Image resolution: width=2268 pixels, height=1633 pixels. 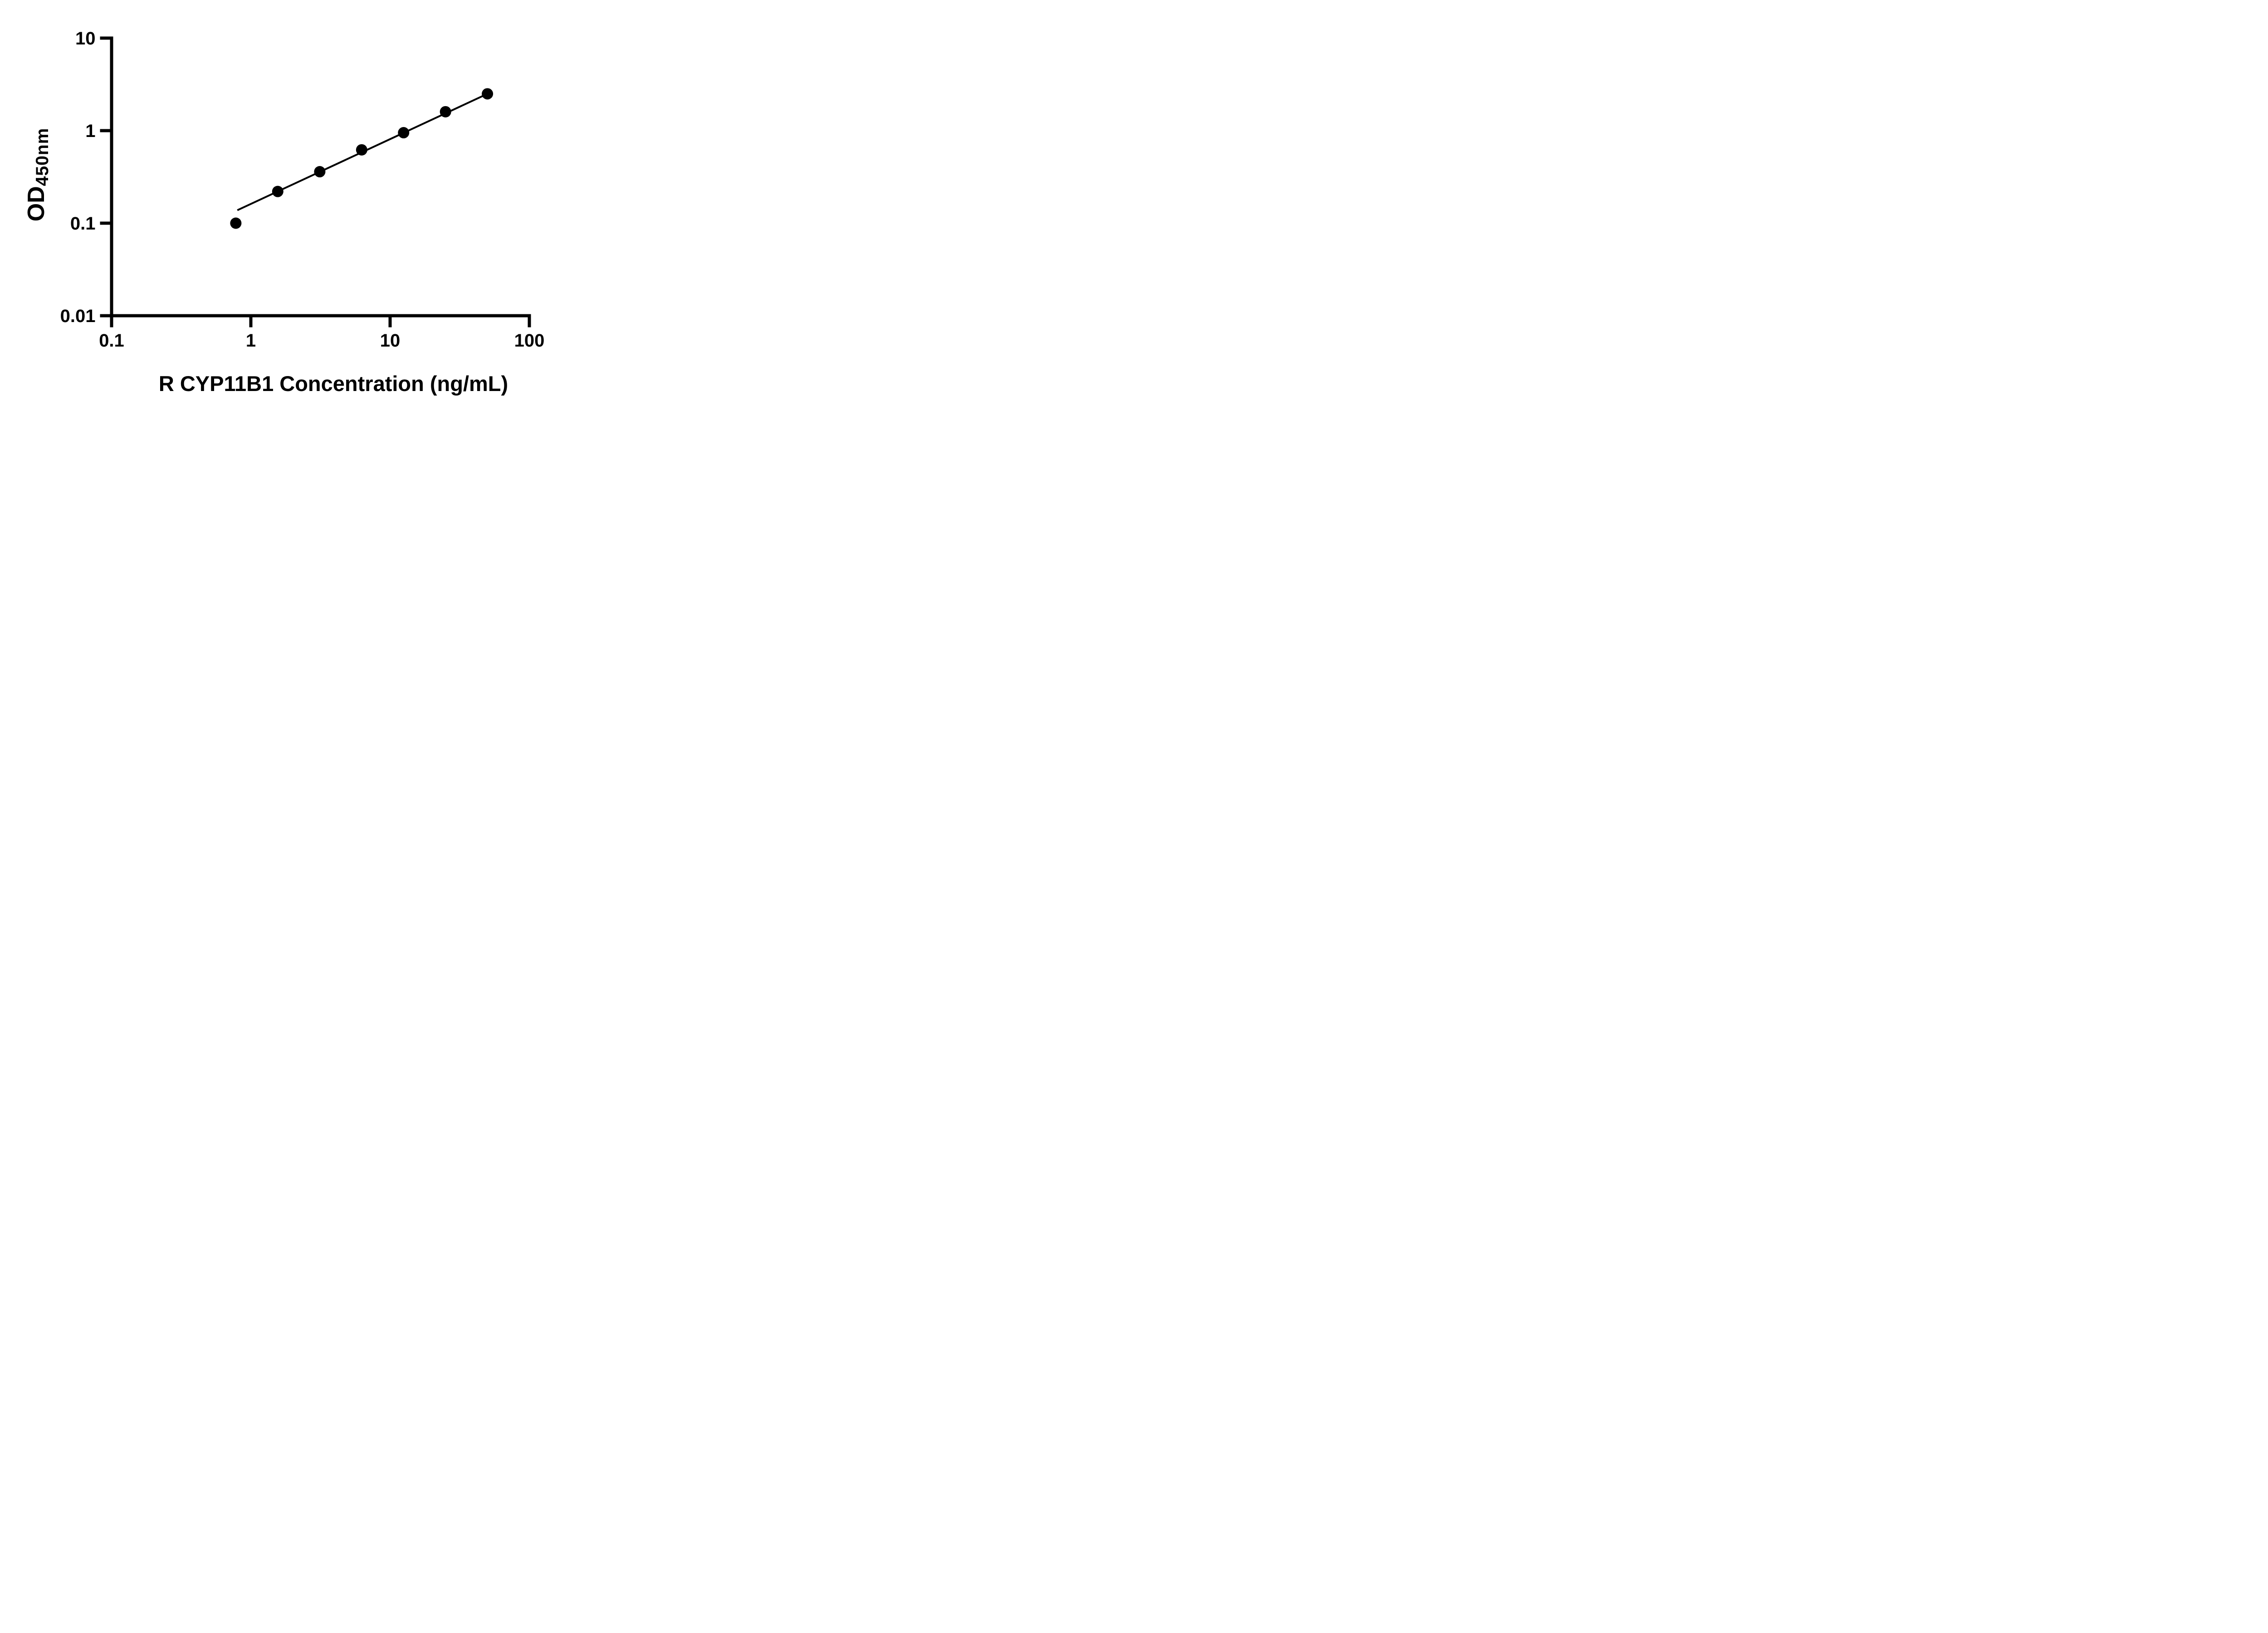 I want to click on x-tick-label: 1, so click(x=251, y=341).